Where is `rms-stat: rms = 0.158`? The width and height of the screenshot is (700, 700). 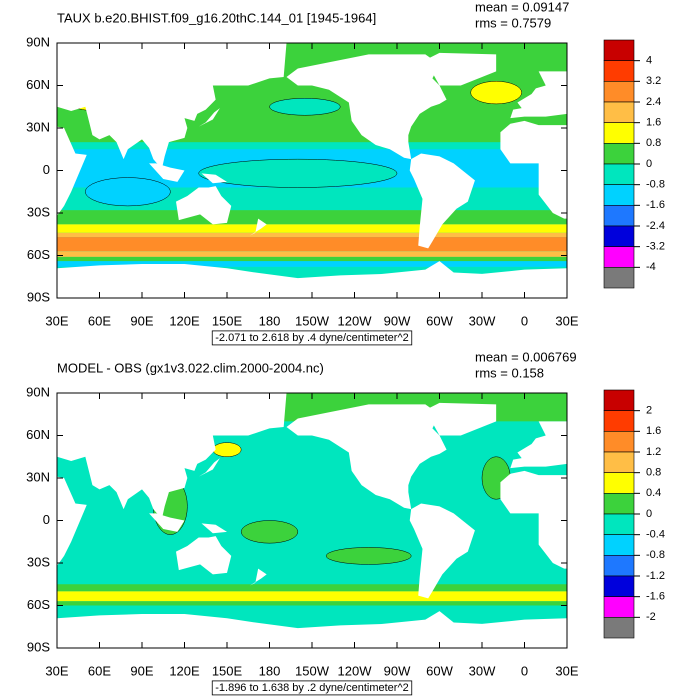 rms-stat: rms = 0.158 is located at coordinates (509, 372).